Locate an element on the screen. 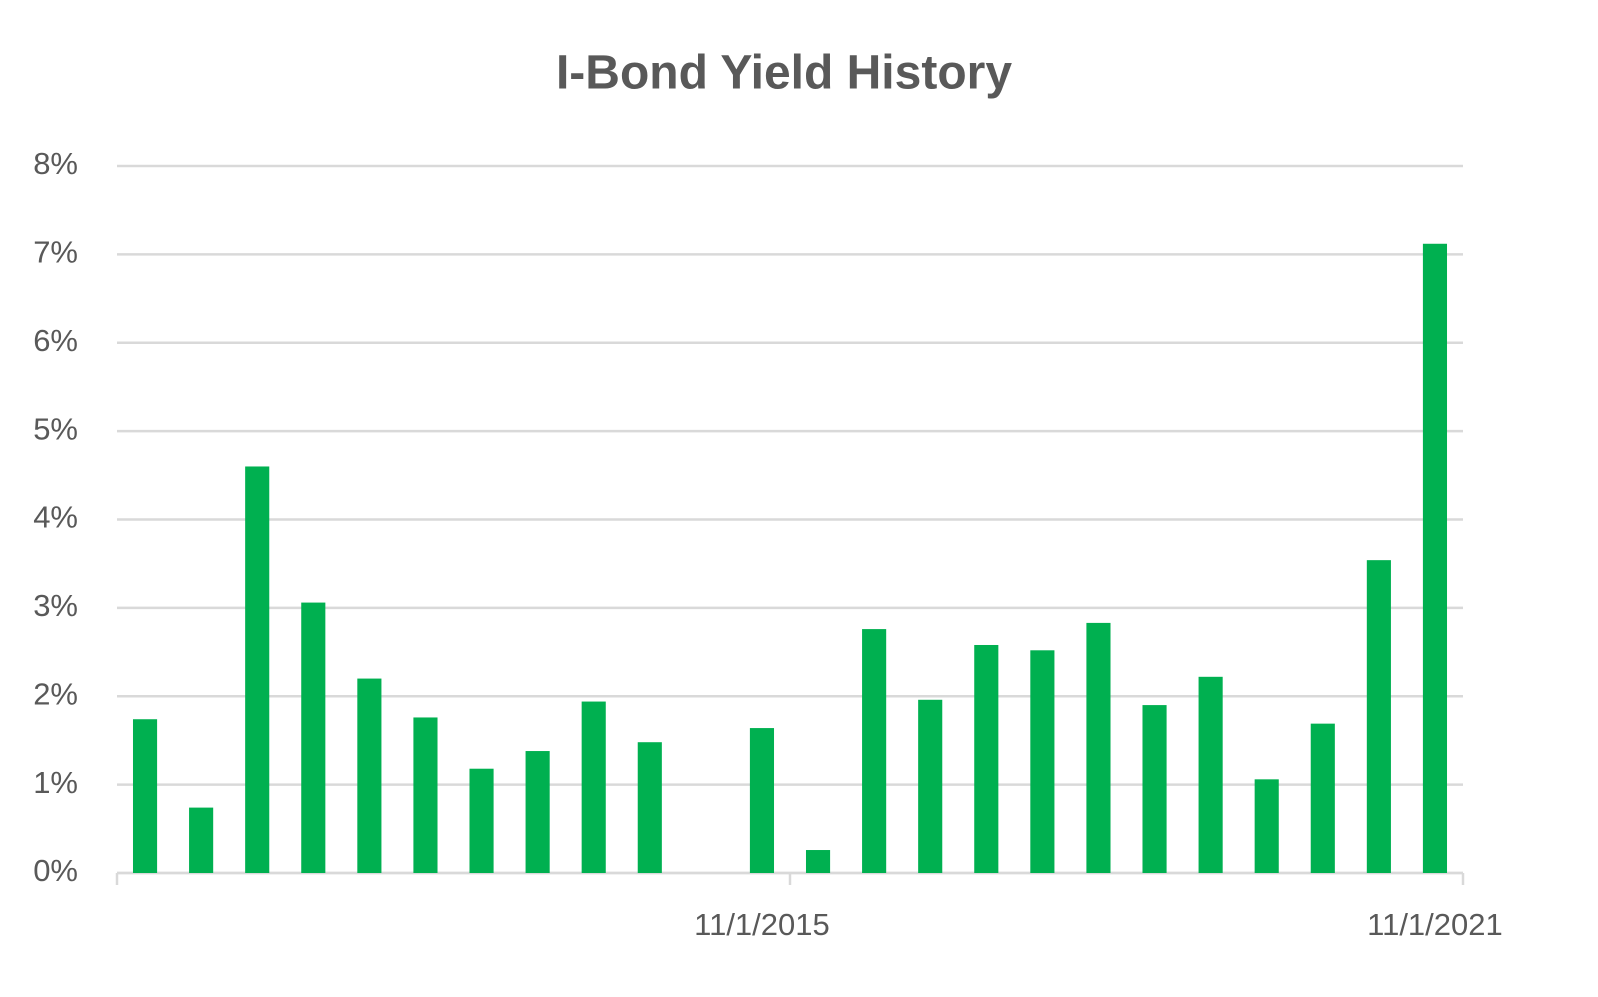 This screenshot has width=1598, height=997. y-tick-label: 2% is located at coordinates (55, 693).